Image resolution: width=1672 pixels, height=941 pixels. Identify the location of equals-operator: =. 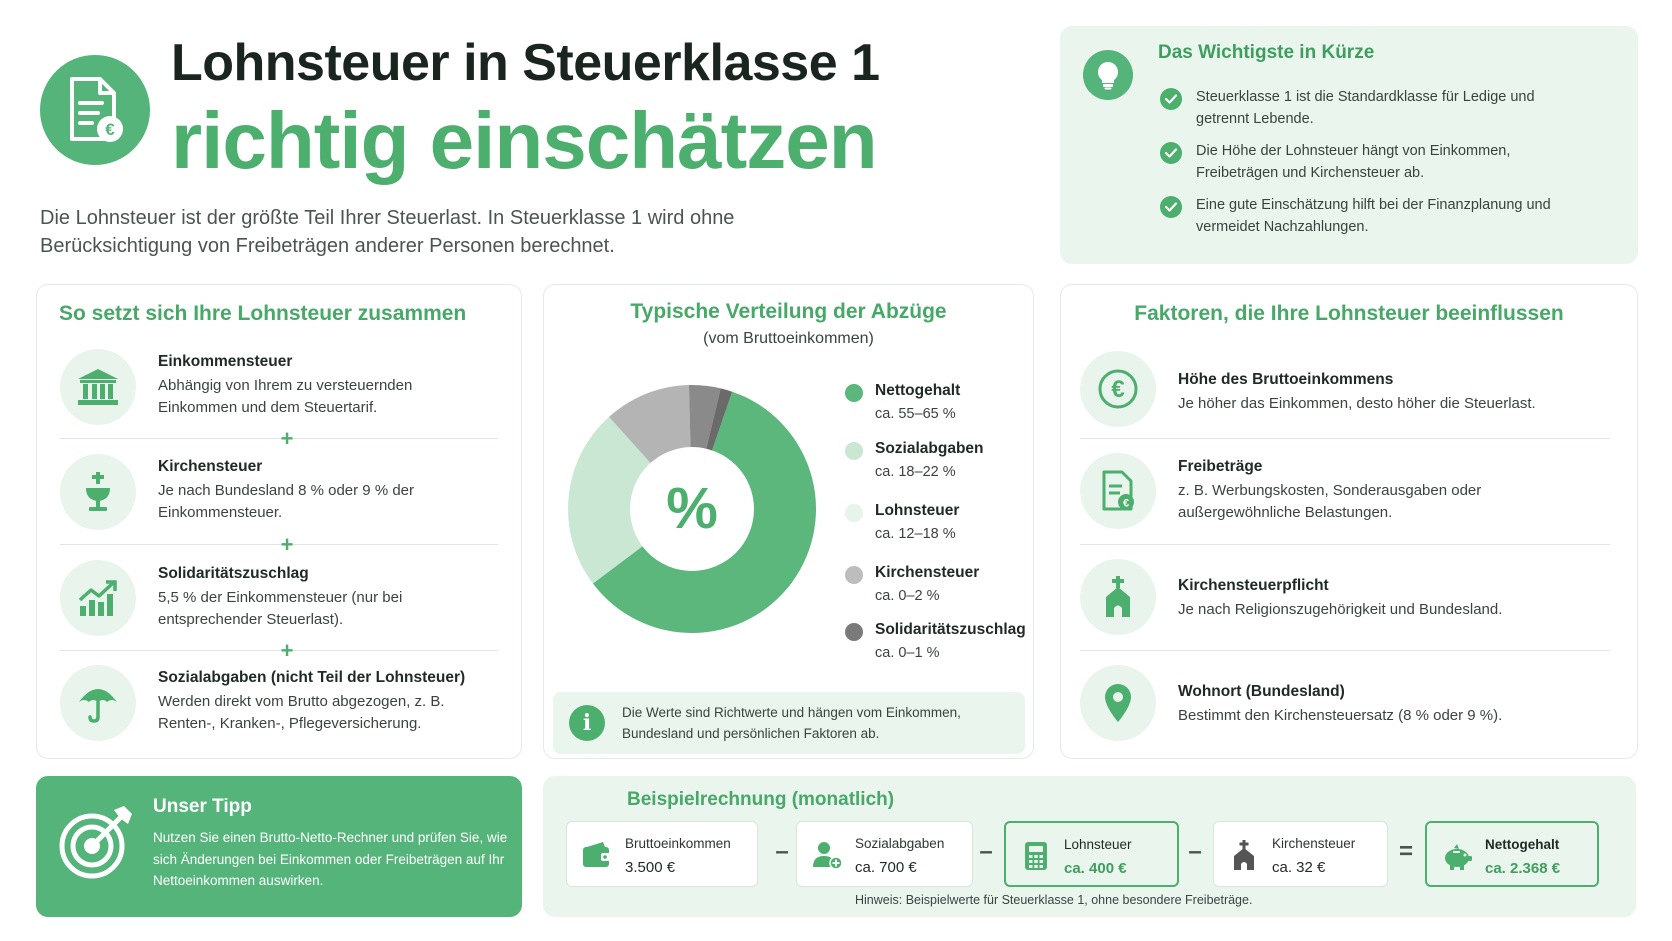
(1405, 851).